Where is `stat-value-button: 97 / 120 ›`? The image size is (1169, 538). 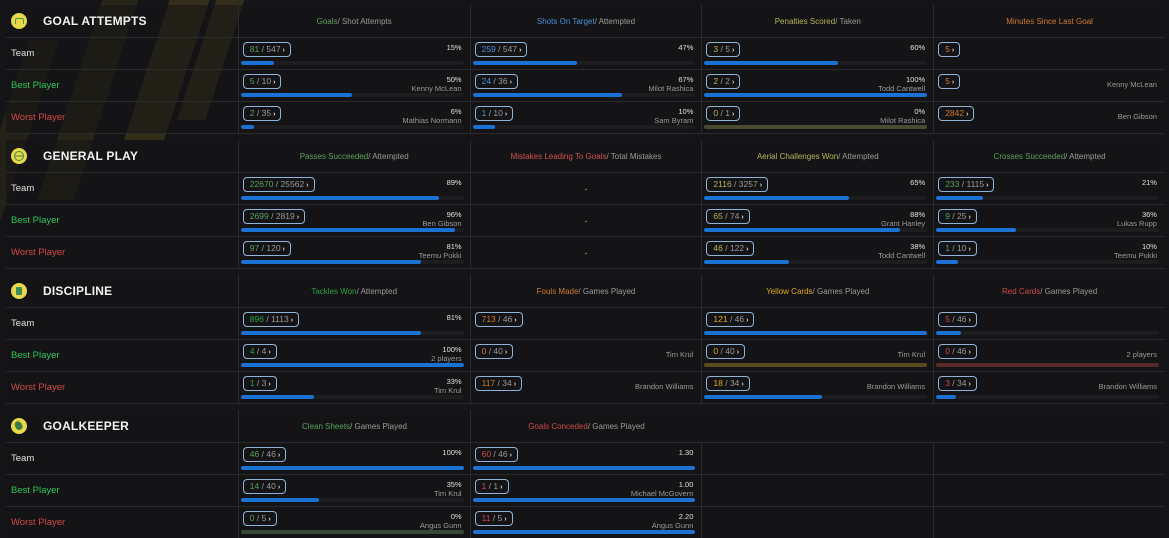 stat-value-button: 97 / 120 › is located at coordinates (266, 248).